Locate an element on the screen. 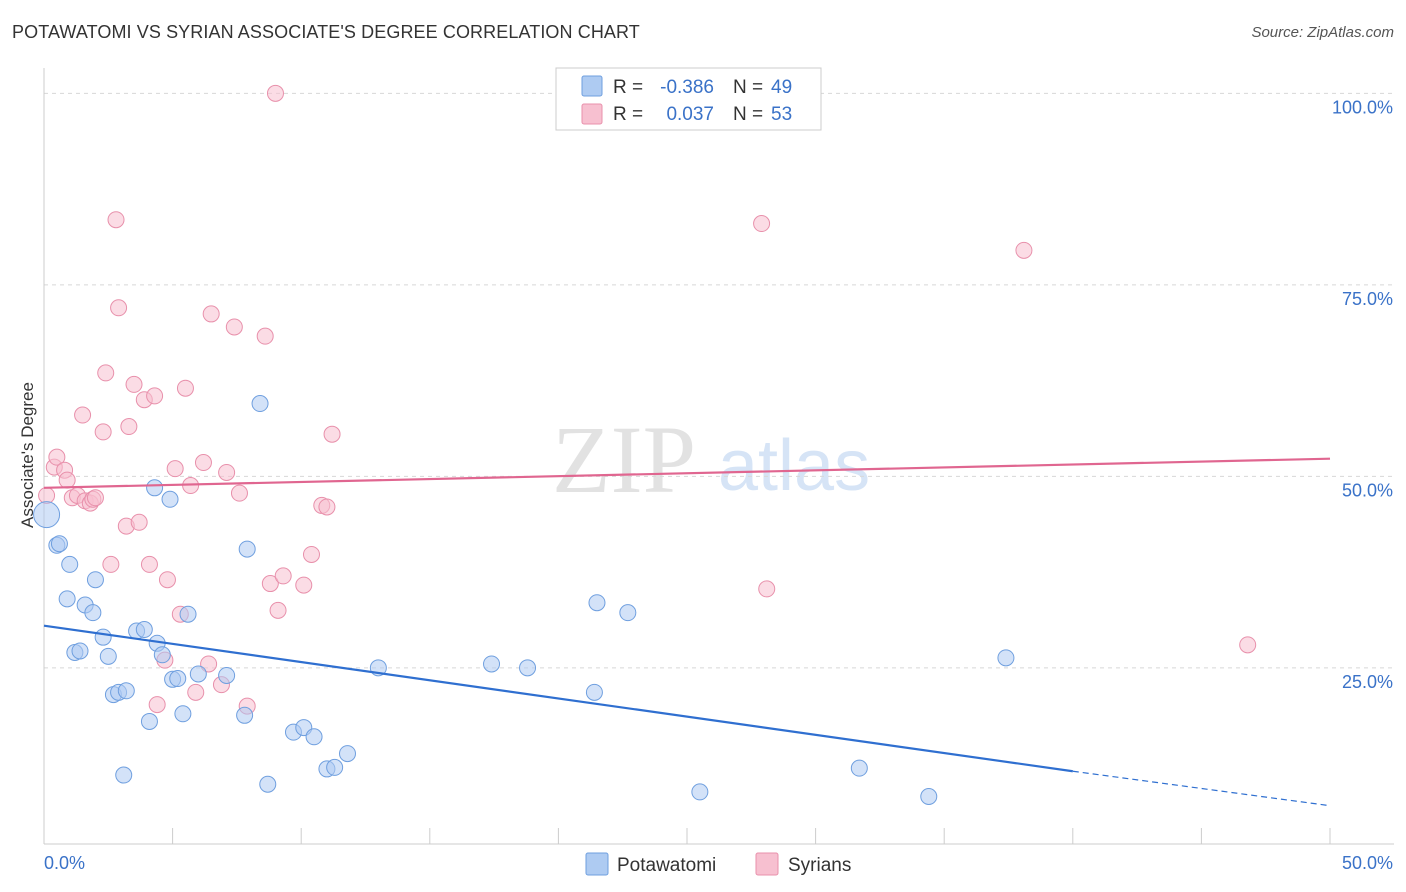  legend-r-label-2: R = is located at coordinates (628, 114).